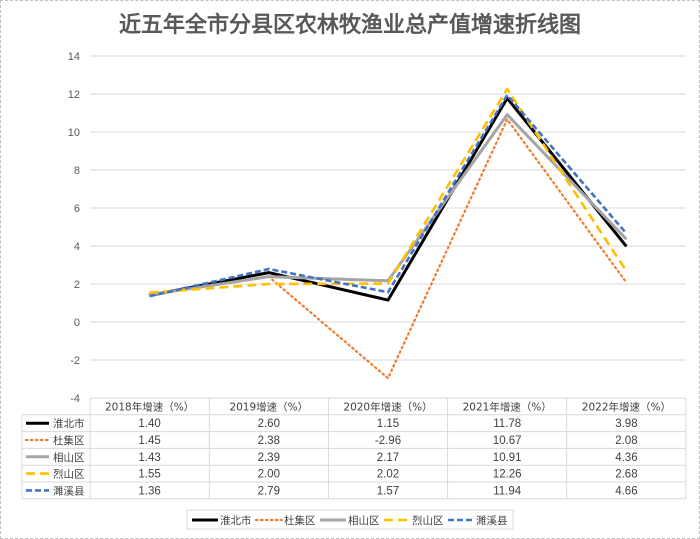  What do you see at coordinates (269, 491) in the screenshot?
I see `data-cell: 2.79` at bounding box center [269, 491].